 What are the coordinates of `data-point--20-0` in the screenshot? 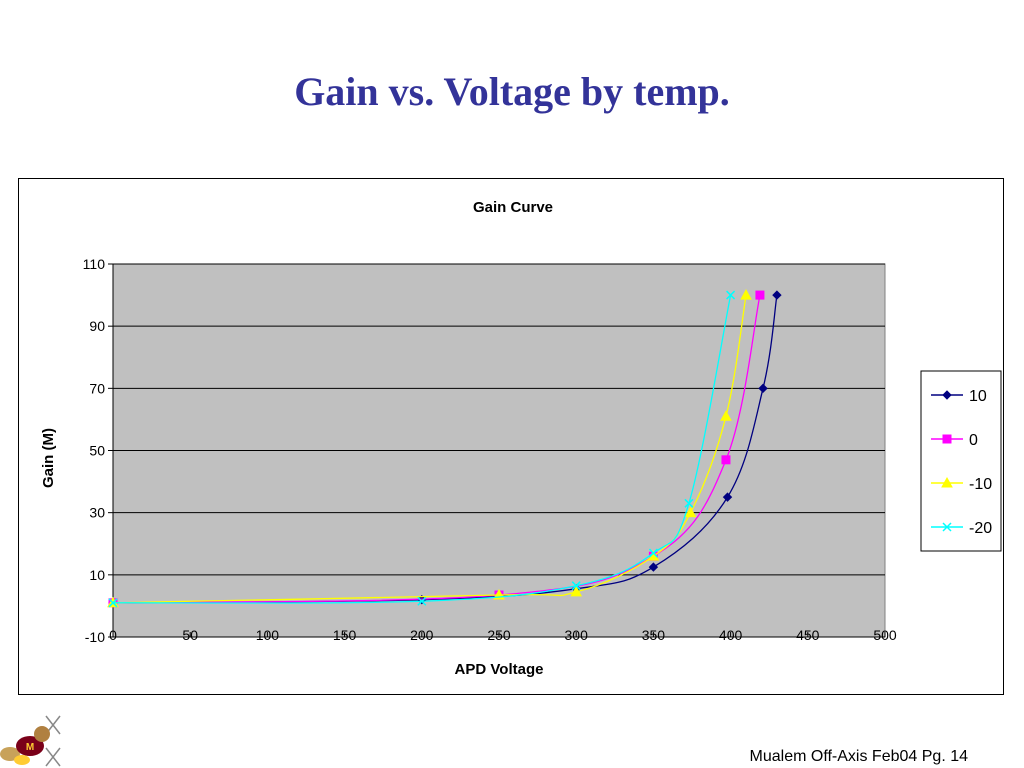 It's located at (113, 603).